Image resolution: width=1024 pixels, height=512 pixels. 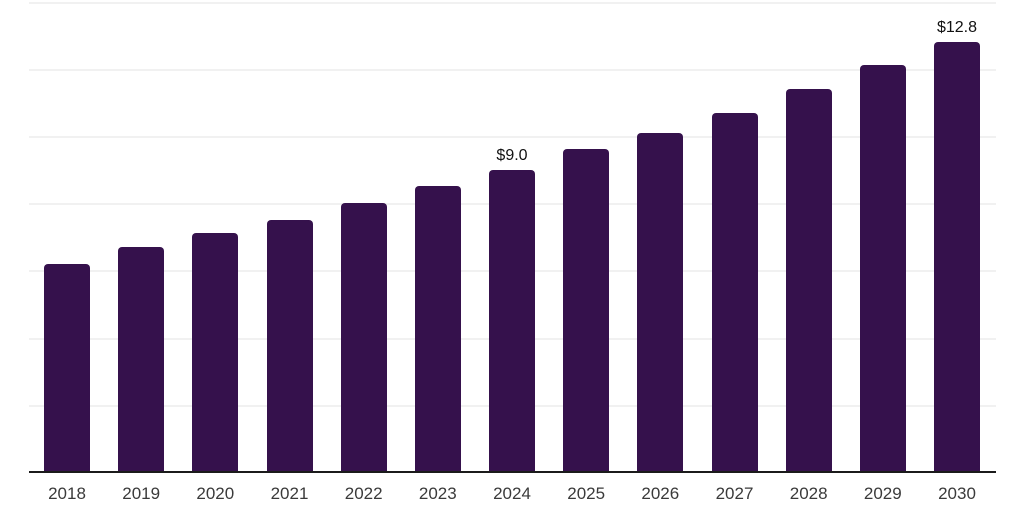 I want to click on bar-2021, so click(x=289, y=346).